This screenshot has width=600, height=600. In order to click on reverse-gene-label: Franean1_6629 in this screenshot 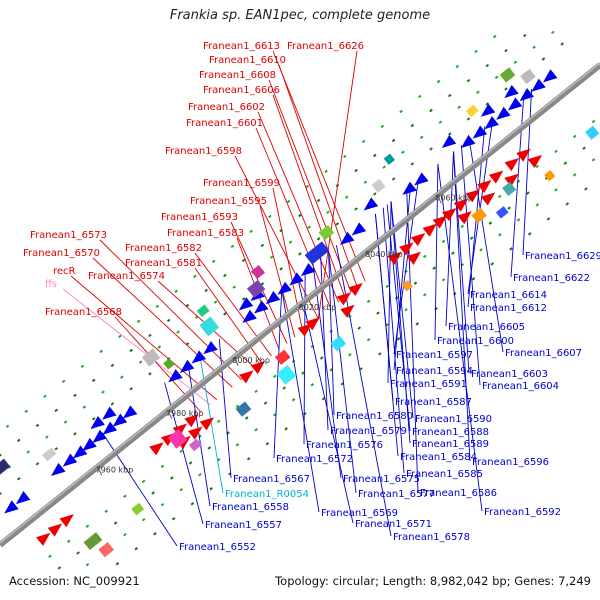, I will do `click(562, 256)`.